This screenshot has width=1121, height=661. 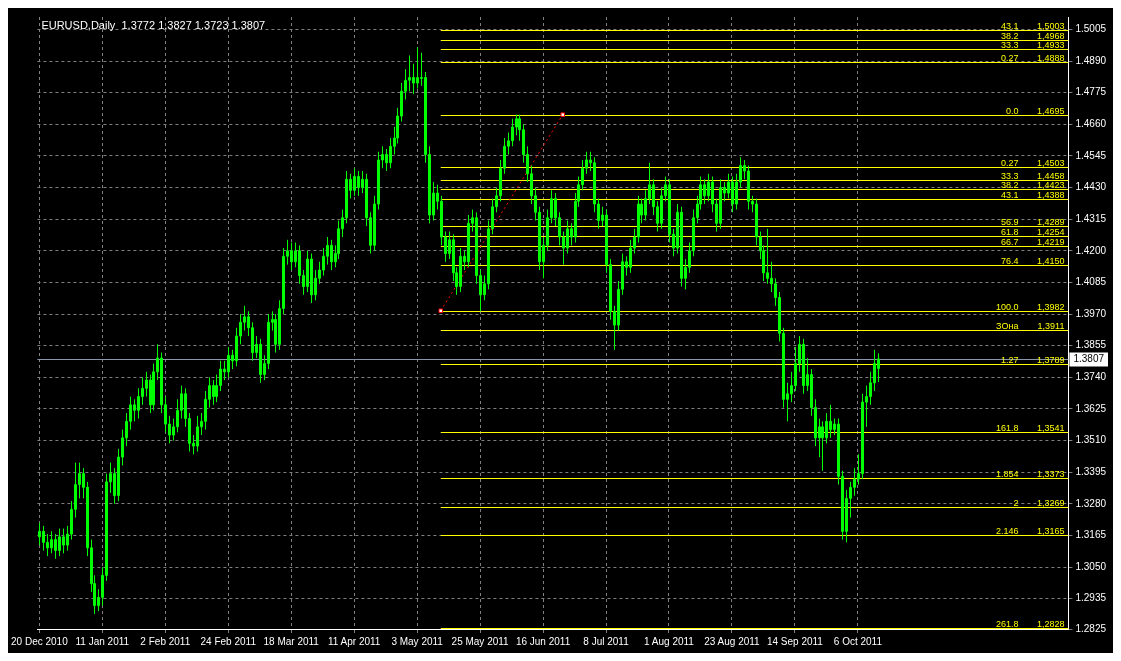 I want to click on annotation: 1,4219, so click(x=1050, y=241).